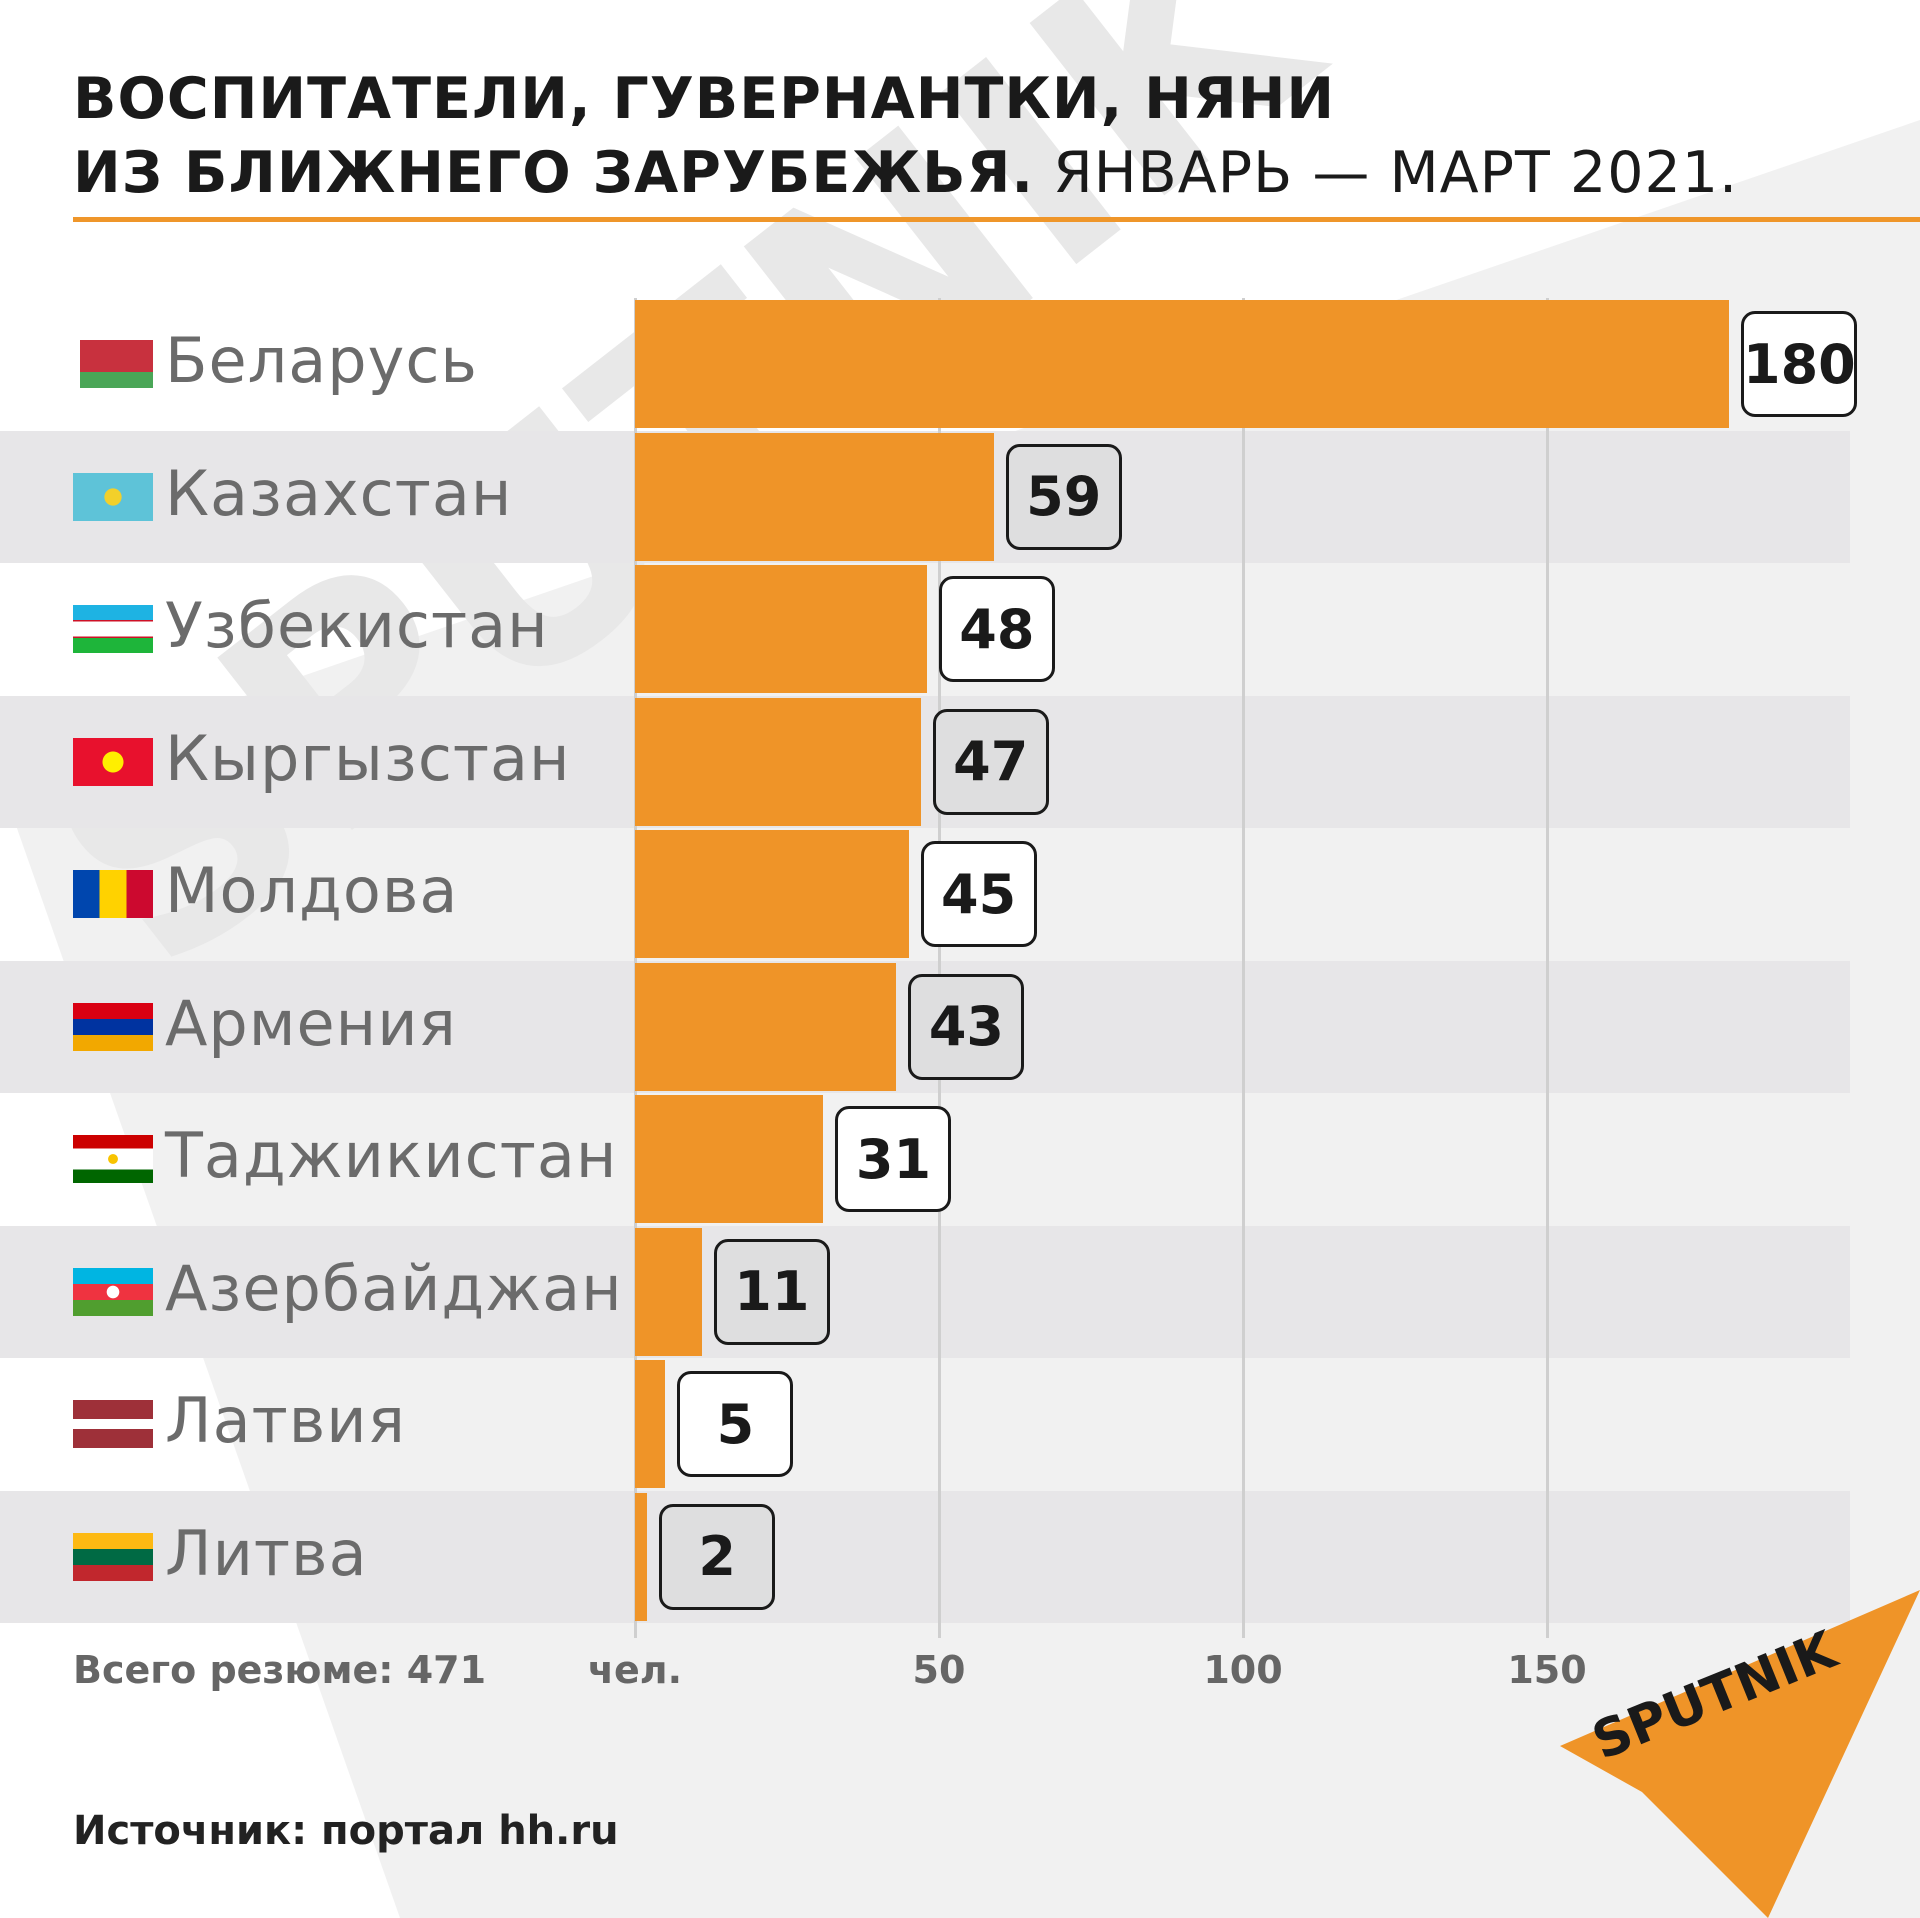 Image resolution: width=1920 pixels, height=1918 pixels. Describe the element at coordinates (990, 761) in the screenshot. I see `data-label: 47` at that location.